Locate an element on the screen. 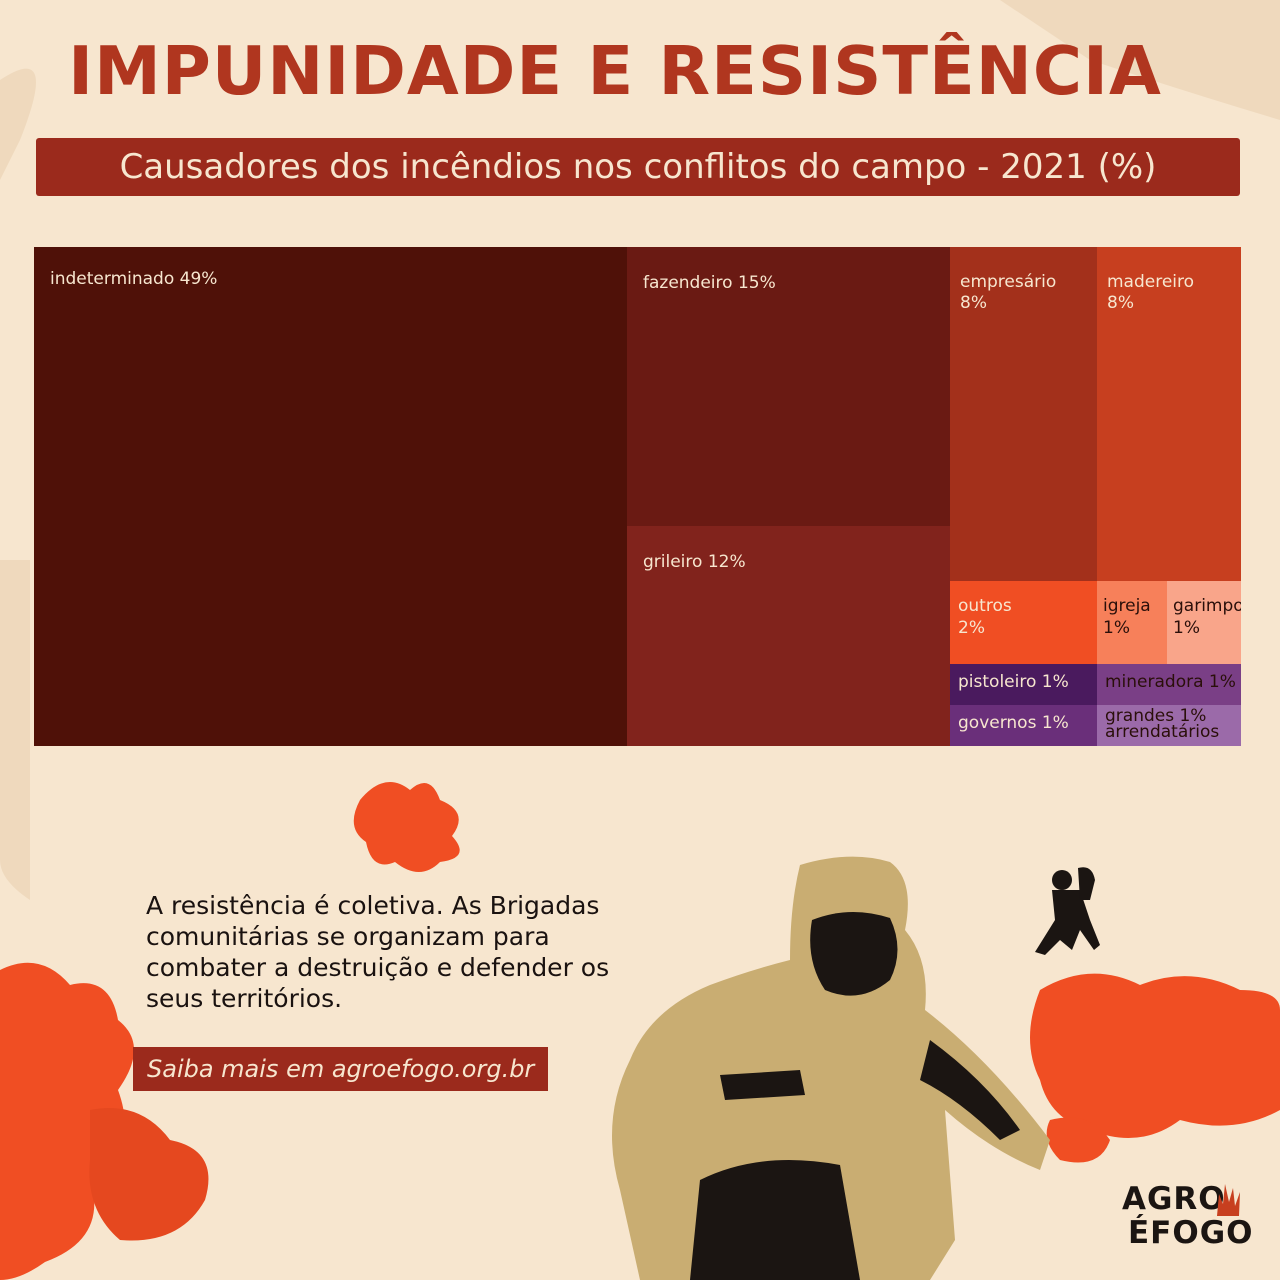  fire-splash-left is located at coordinates (67, 1121).